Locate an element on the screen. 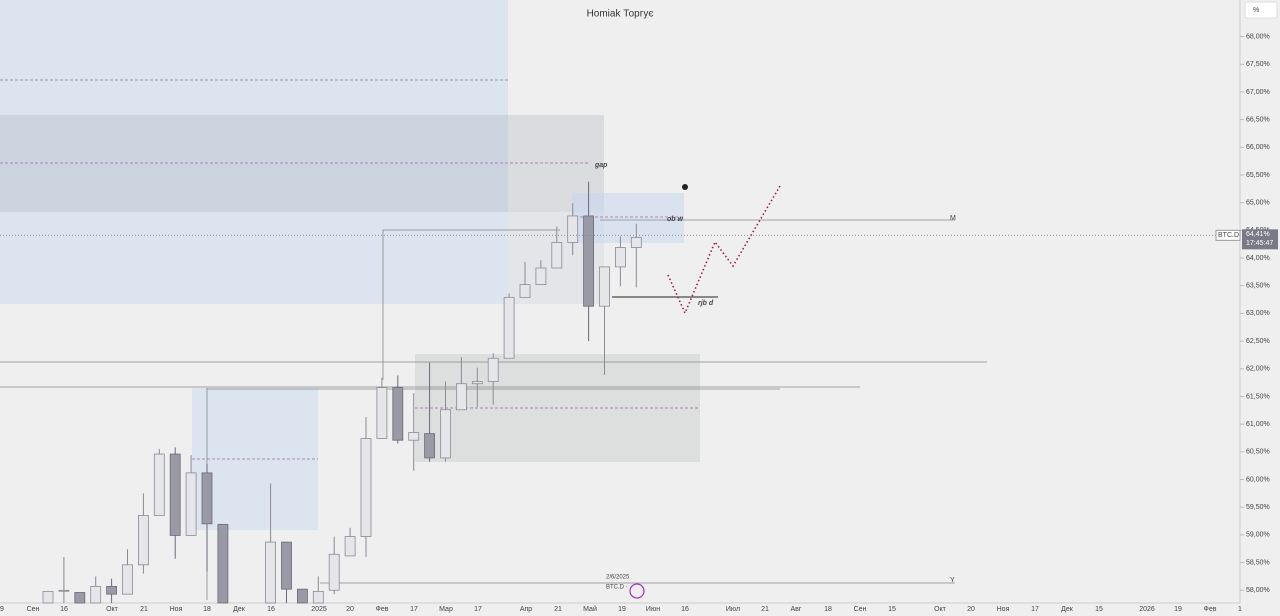 The image size is (1280, 616). y-tick-label: 58,50% is located at coordinates (1258, 562).